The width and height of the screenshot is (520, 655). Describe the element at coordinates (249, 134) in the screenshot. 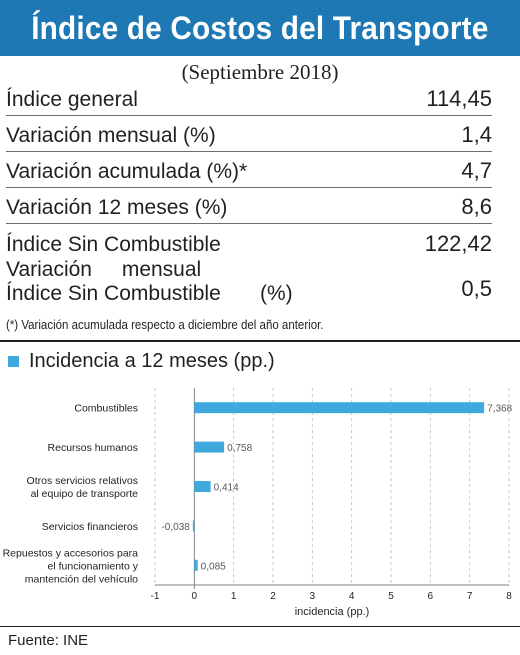

I see `indicator-row: Variación mensual (%) 1,4` at that location.